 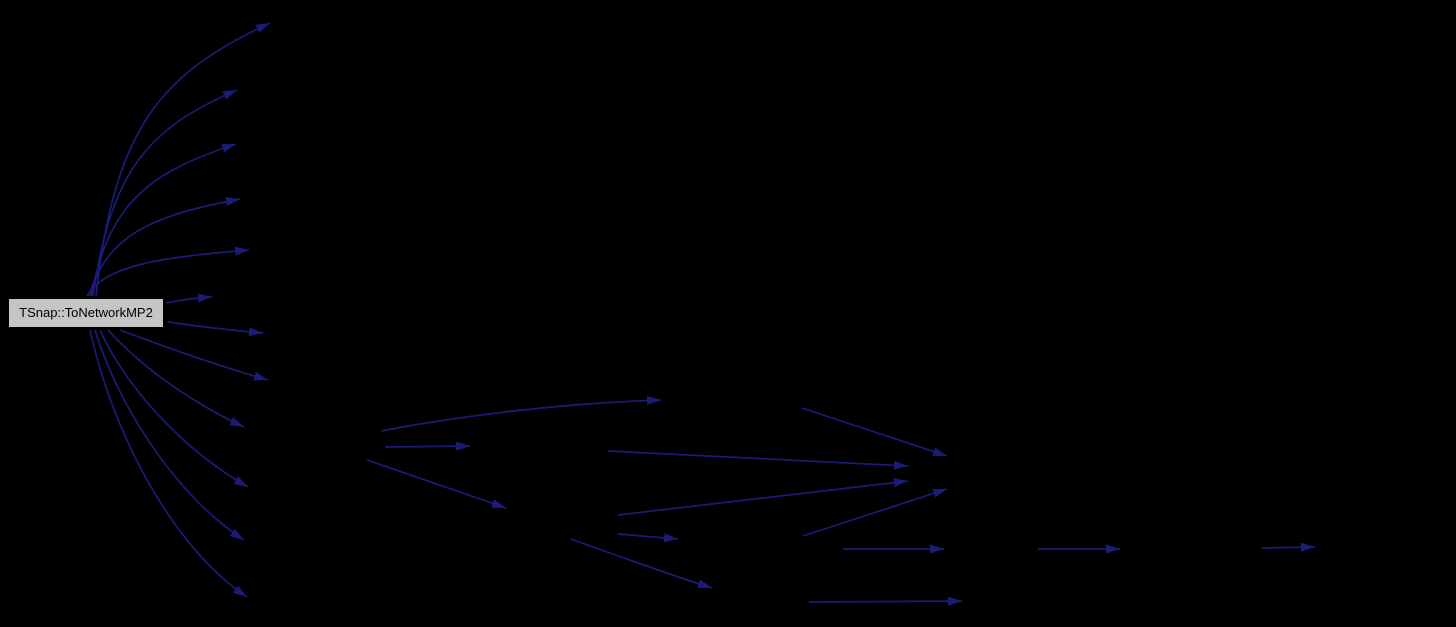 I want to click on node-tsnap-tonetworkmp2: TSnap::ToNetworkMP2, so click(x=86, y=313).